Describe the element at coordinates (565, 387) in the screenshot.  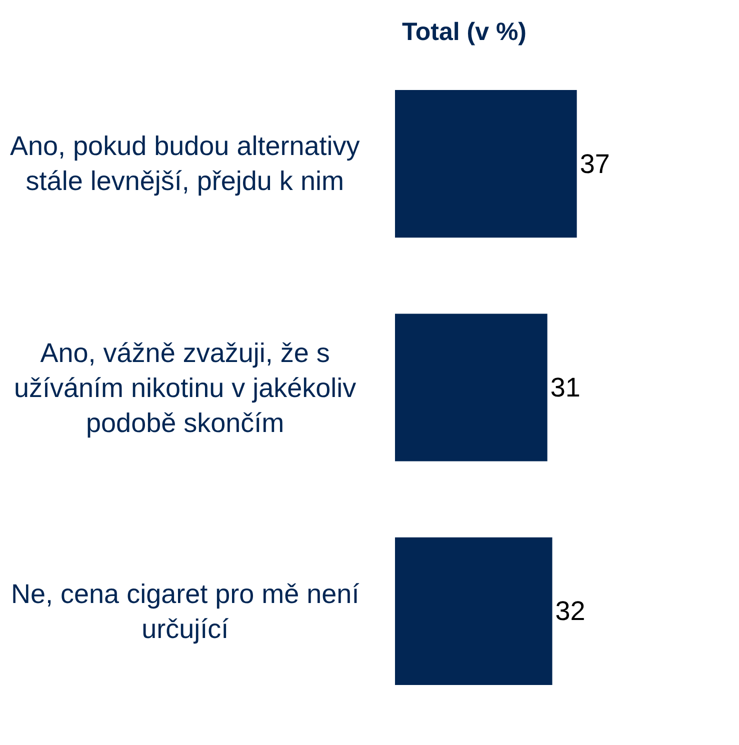
I see `data-label: 31` at that location.